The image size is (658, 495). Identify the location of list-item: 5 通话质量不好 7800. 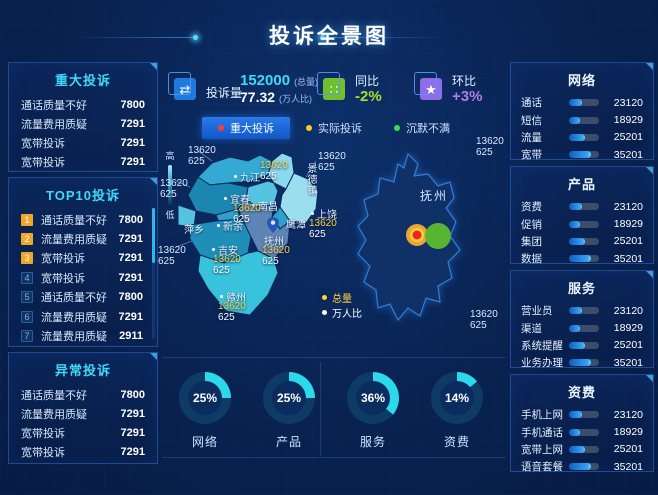
(82, 297).